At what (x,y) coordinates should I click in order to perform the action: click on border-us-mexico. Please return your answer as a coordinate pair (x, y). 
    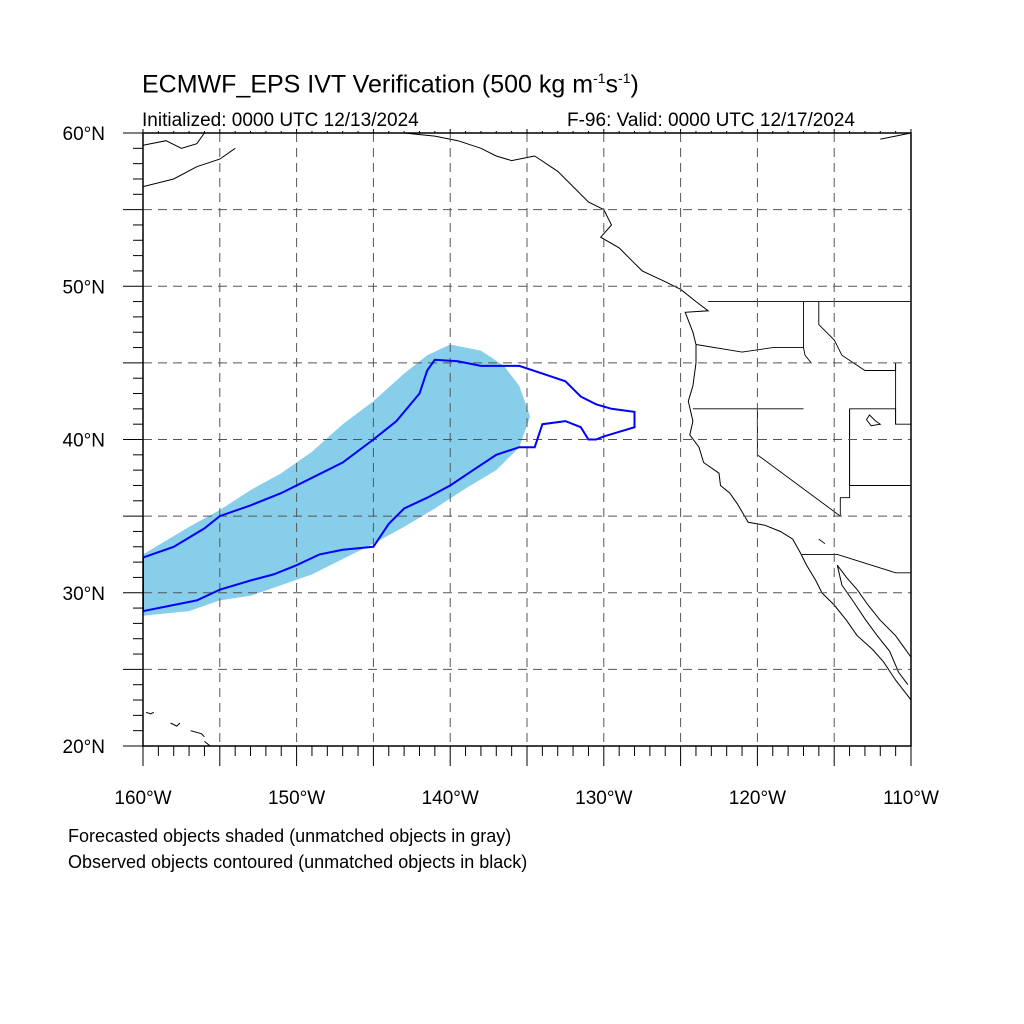
    Looking at the image, I should click on (856, 563).